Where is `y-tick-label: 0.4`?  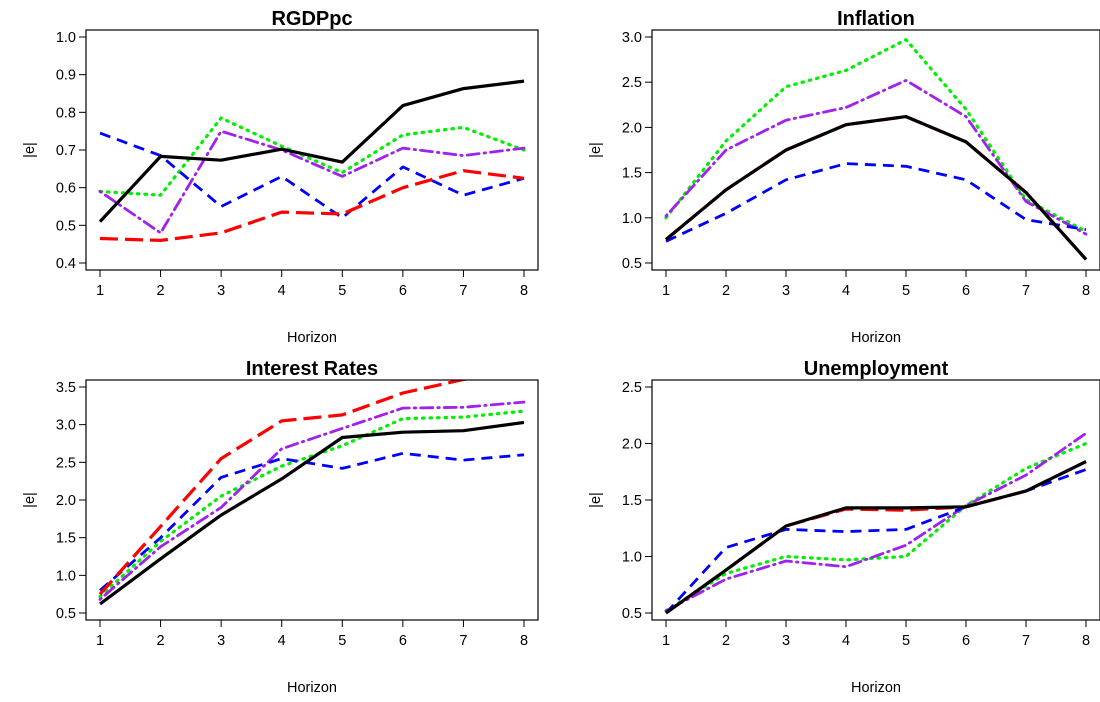
y-tick-label: 0.4 is located at coordinates (66, 264).